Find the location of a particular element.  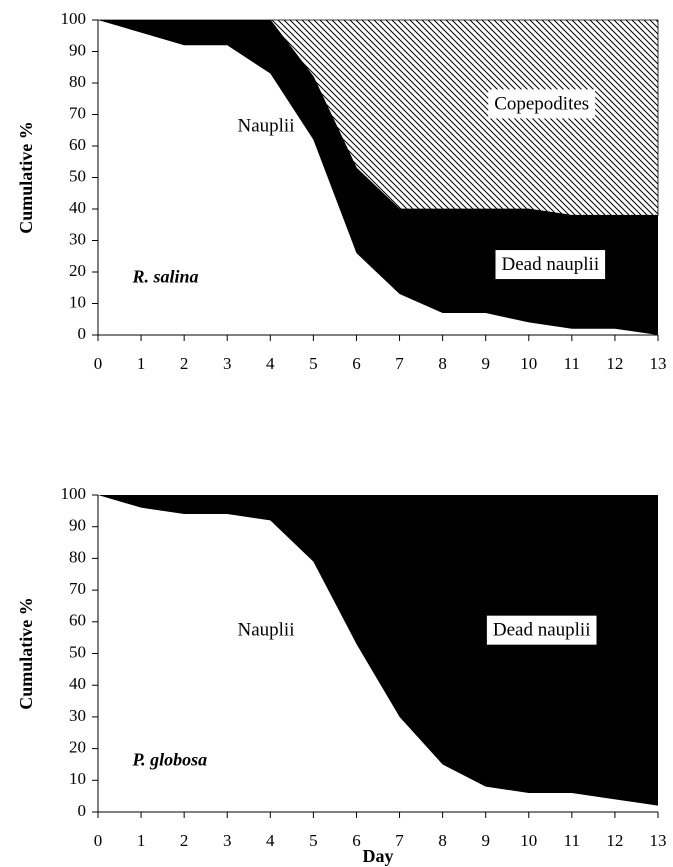

annotation: P. globosa is located at coordinates (169, 759).